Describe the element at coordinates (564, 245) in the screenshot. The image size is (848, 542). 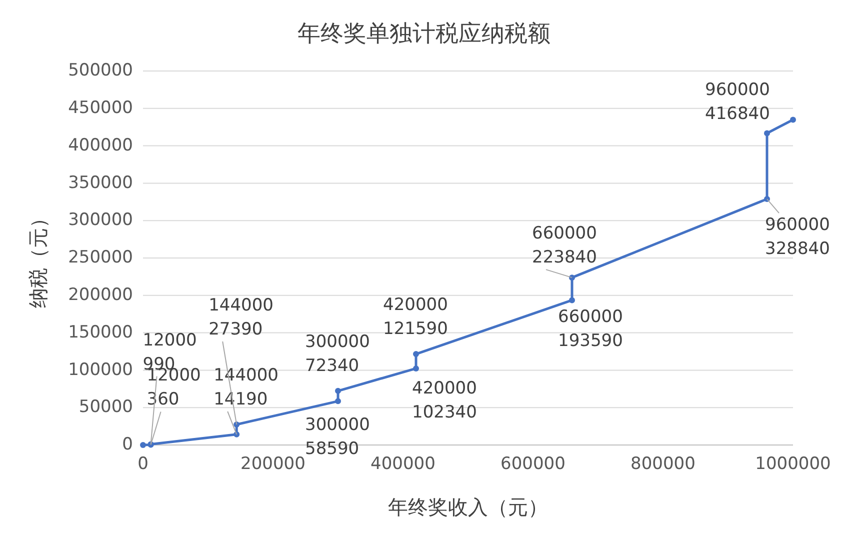
I see `annotation: 660000 223840` at that location.